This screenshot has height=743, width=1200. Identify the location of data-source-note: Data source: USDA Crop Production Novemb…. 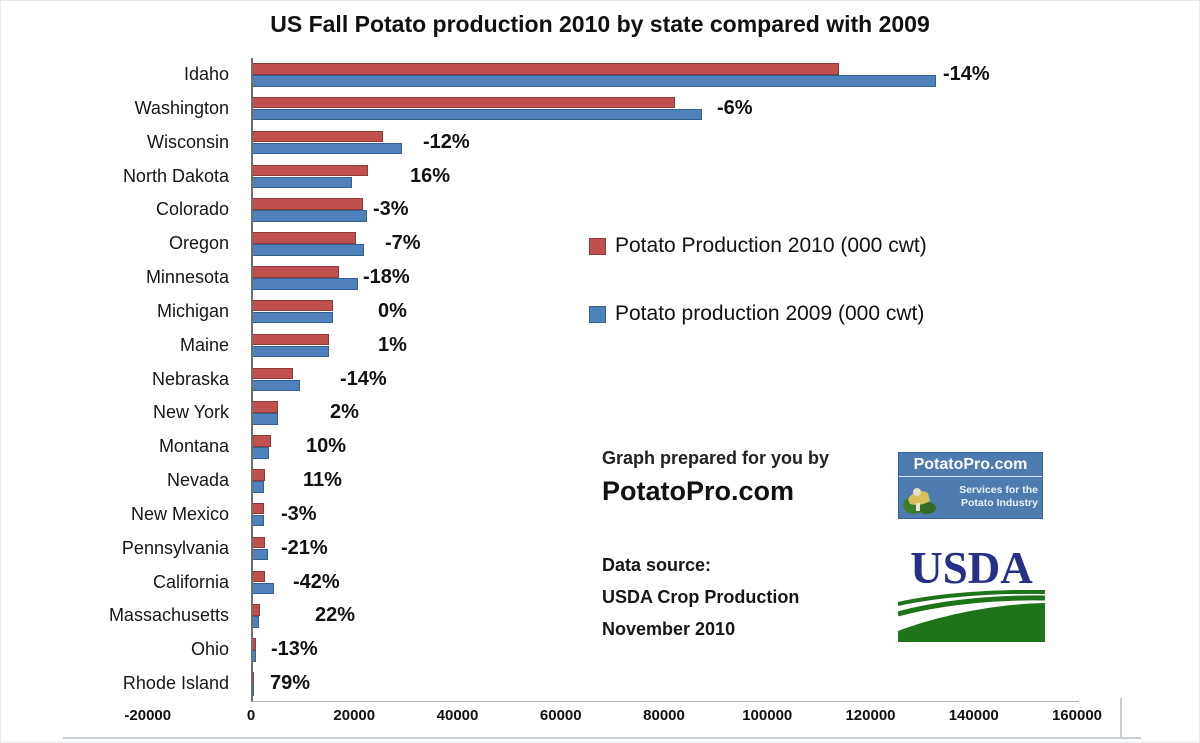
(700, 597).